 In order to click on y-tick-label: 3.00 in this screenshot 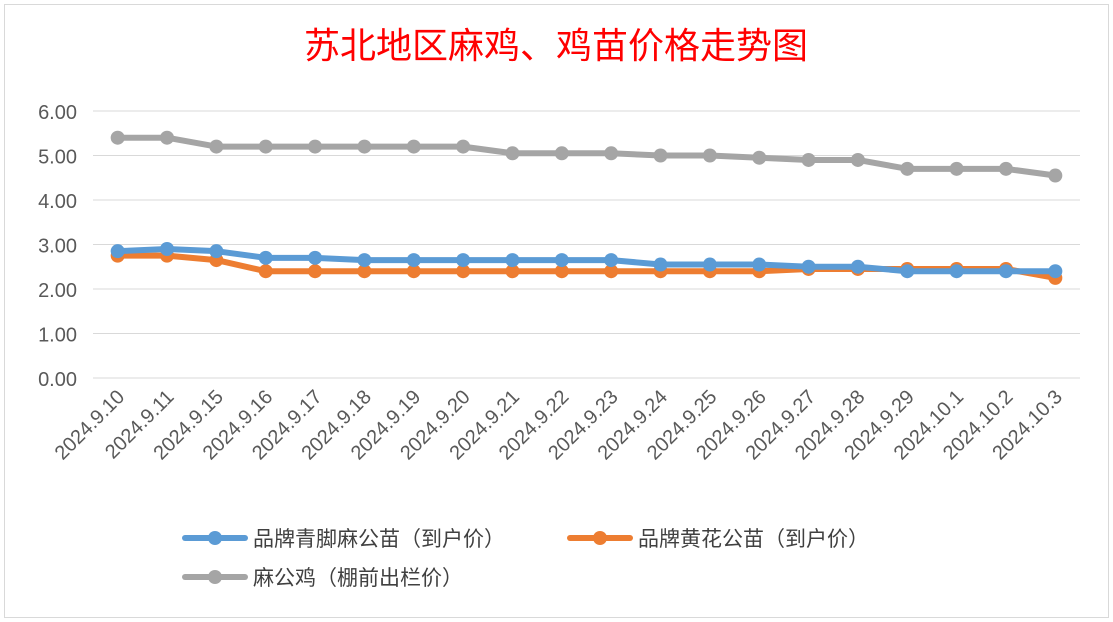, I will do `click(57, 247)`.